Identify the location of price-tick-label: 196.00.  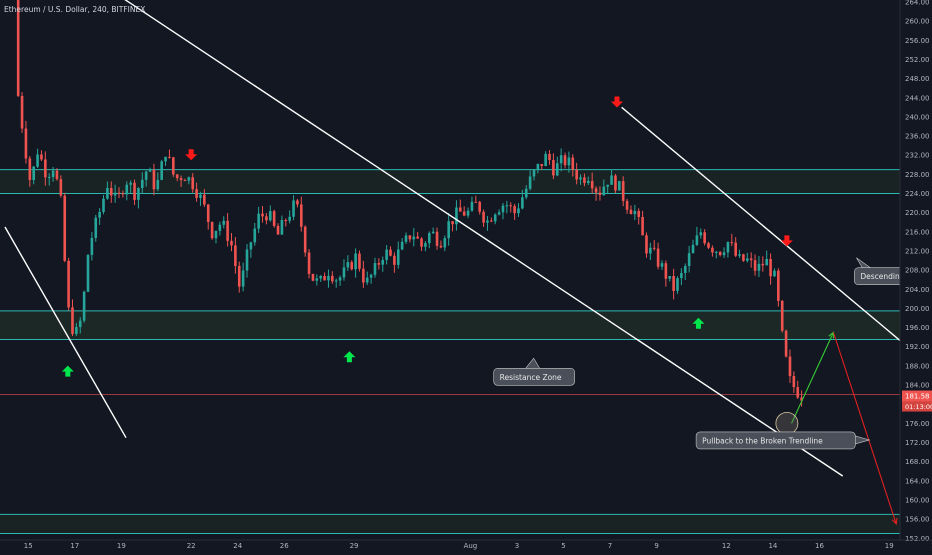
(917, 328).